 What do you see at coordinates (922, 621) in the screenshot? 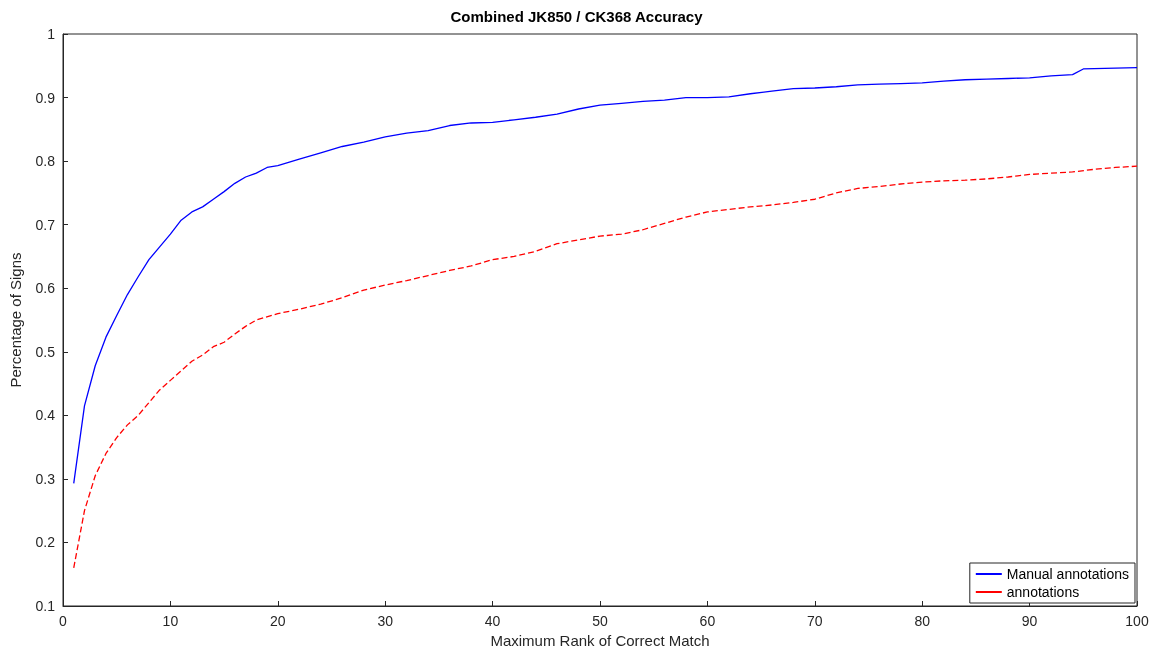
I see `x-tick-label: 80` at bounding box center [922, 621].